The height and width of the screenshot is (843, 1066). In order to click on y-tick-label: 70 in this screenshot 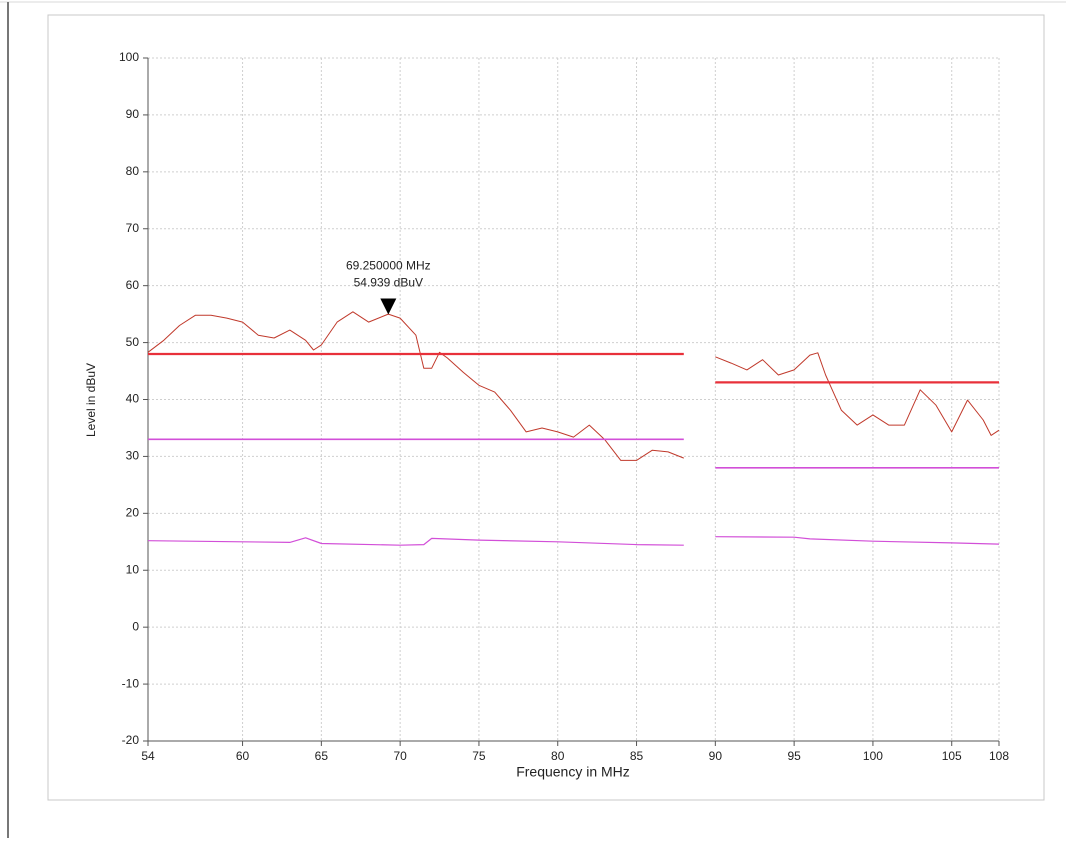, I will do `click(133, 228)`.